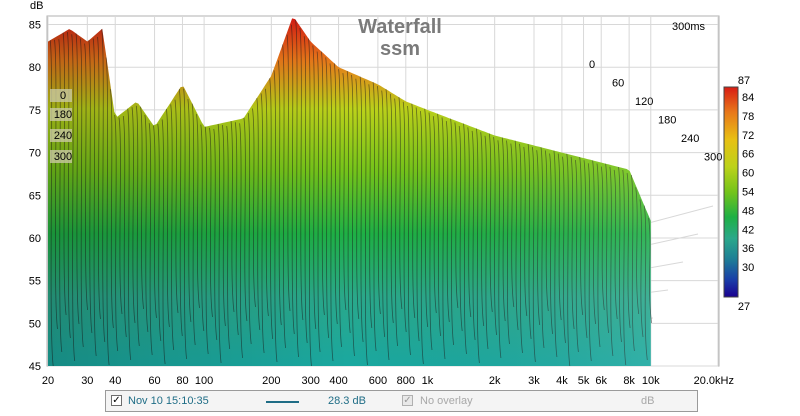  I want to click on chart-subtitle: ssm, so click(400, 49).